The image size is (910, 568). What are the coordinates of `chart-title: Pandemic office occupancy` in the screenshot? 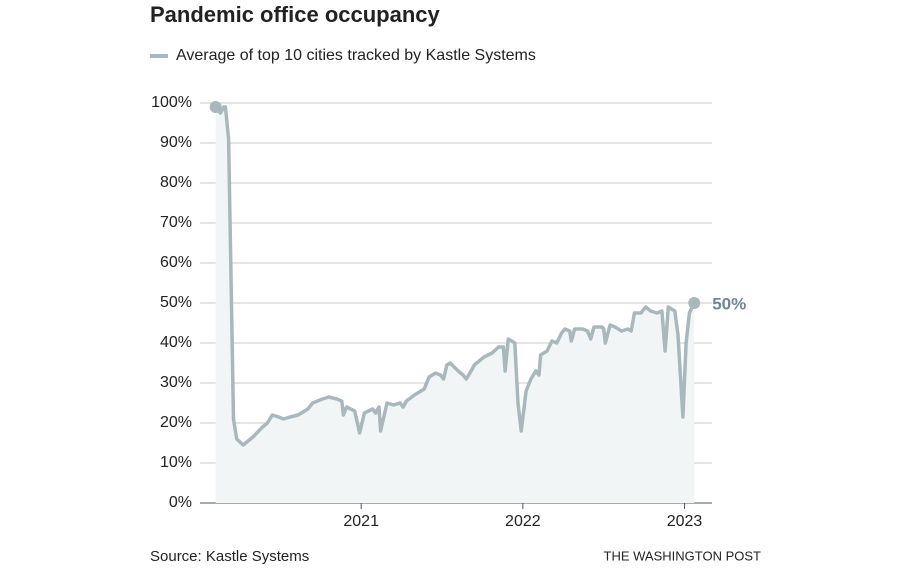 It's located at (295, 14).